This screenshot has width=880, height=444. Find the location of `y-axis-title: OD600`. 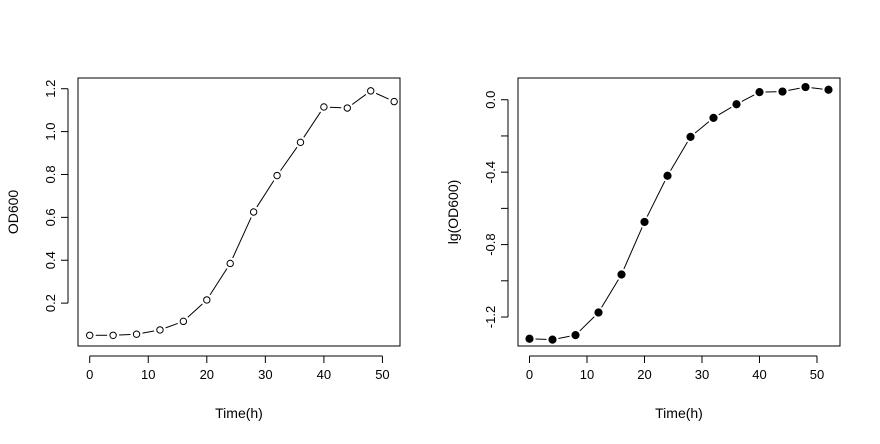

y-axis-title: OD600 is located at coordinates (13, 212).